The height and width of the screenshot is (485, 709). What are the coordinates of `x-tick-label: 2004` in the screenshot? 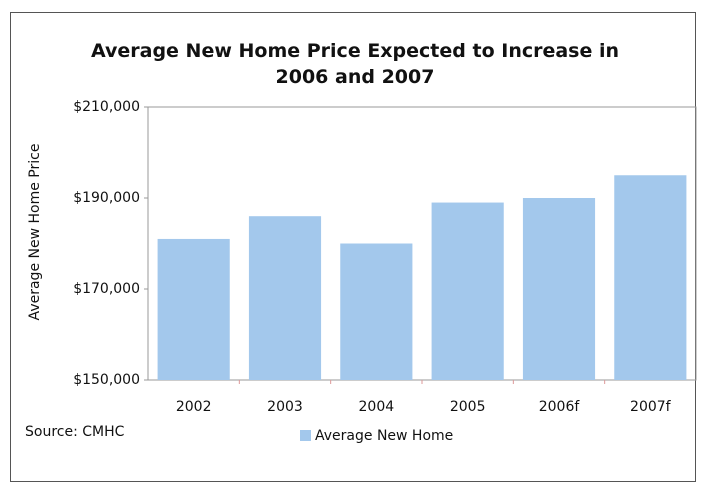 It's located at (377, 407).